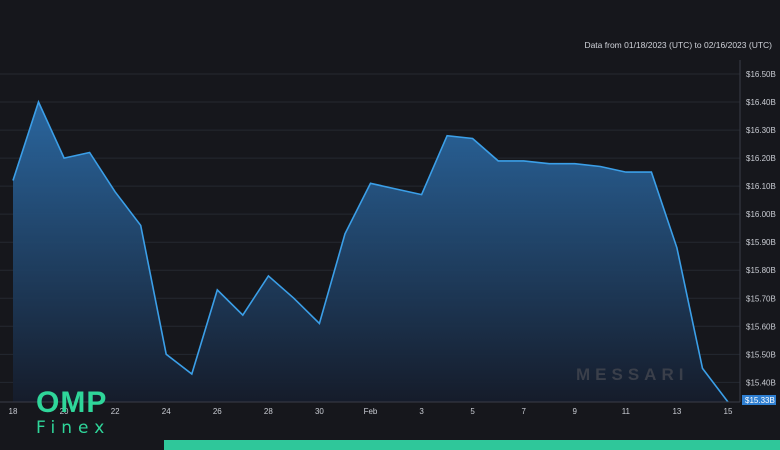 Image resolution: width=780 pixels, height=450 pixels. What do you see at coordinates (761, 186) in the screenshot?
I see `y-tick-label: $16.10B` at bounding box center [761, 186].